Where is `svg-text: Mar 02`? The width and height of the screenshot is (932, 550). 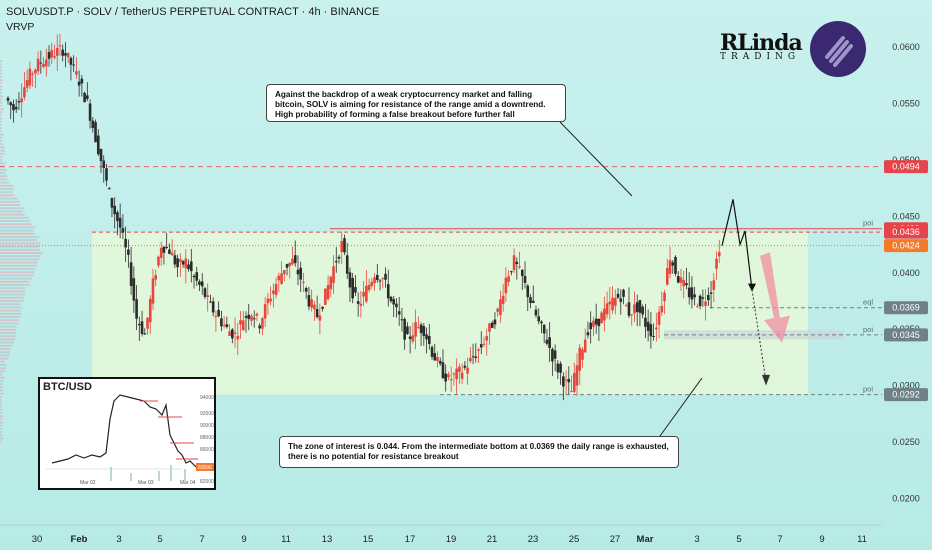 svg-text: Mar 02 is located at coordinates (88, 483).